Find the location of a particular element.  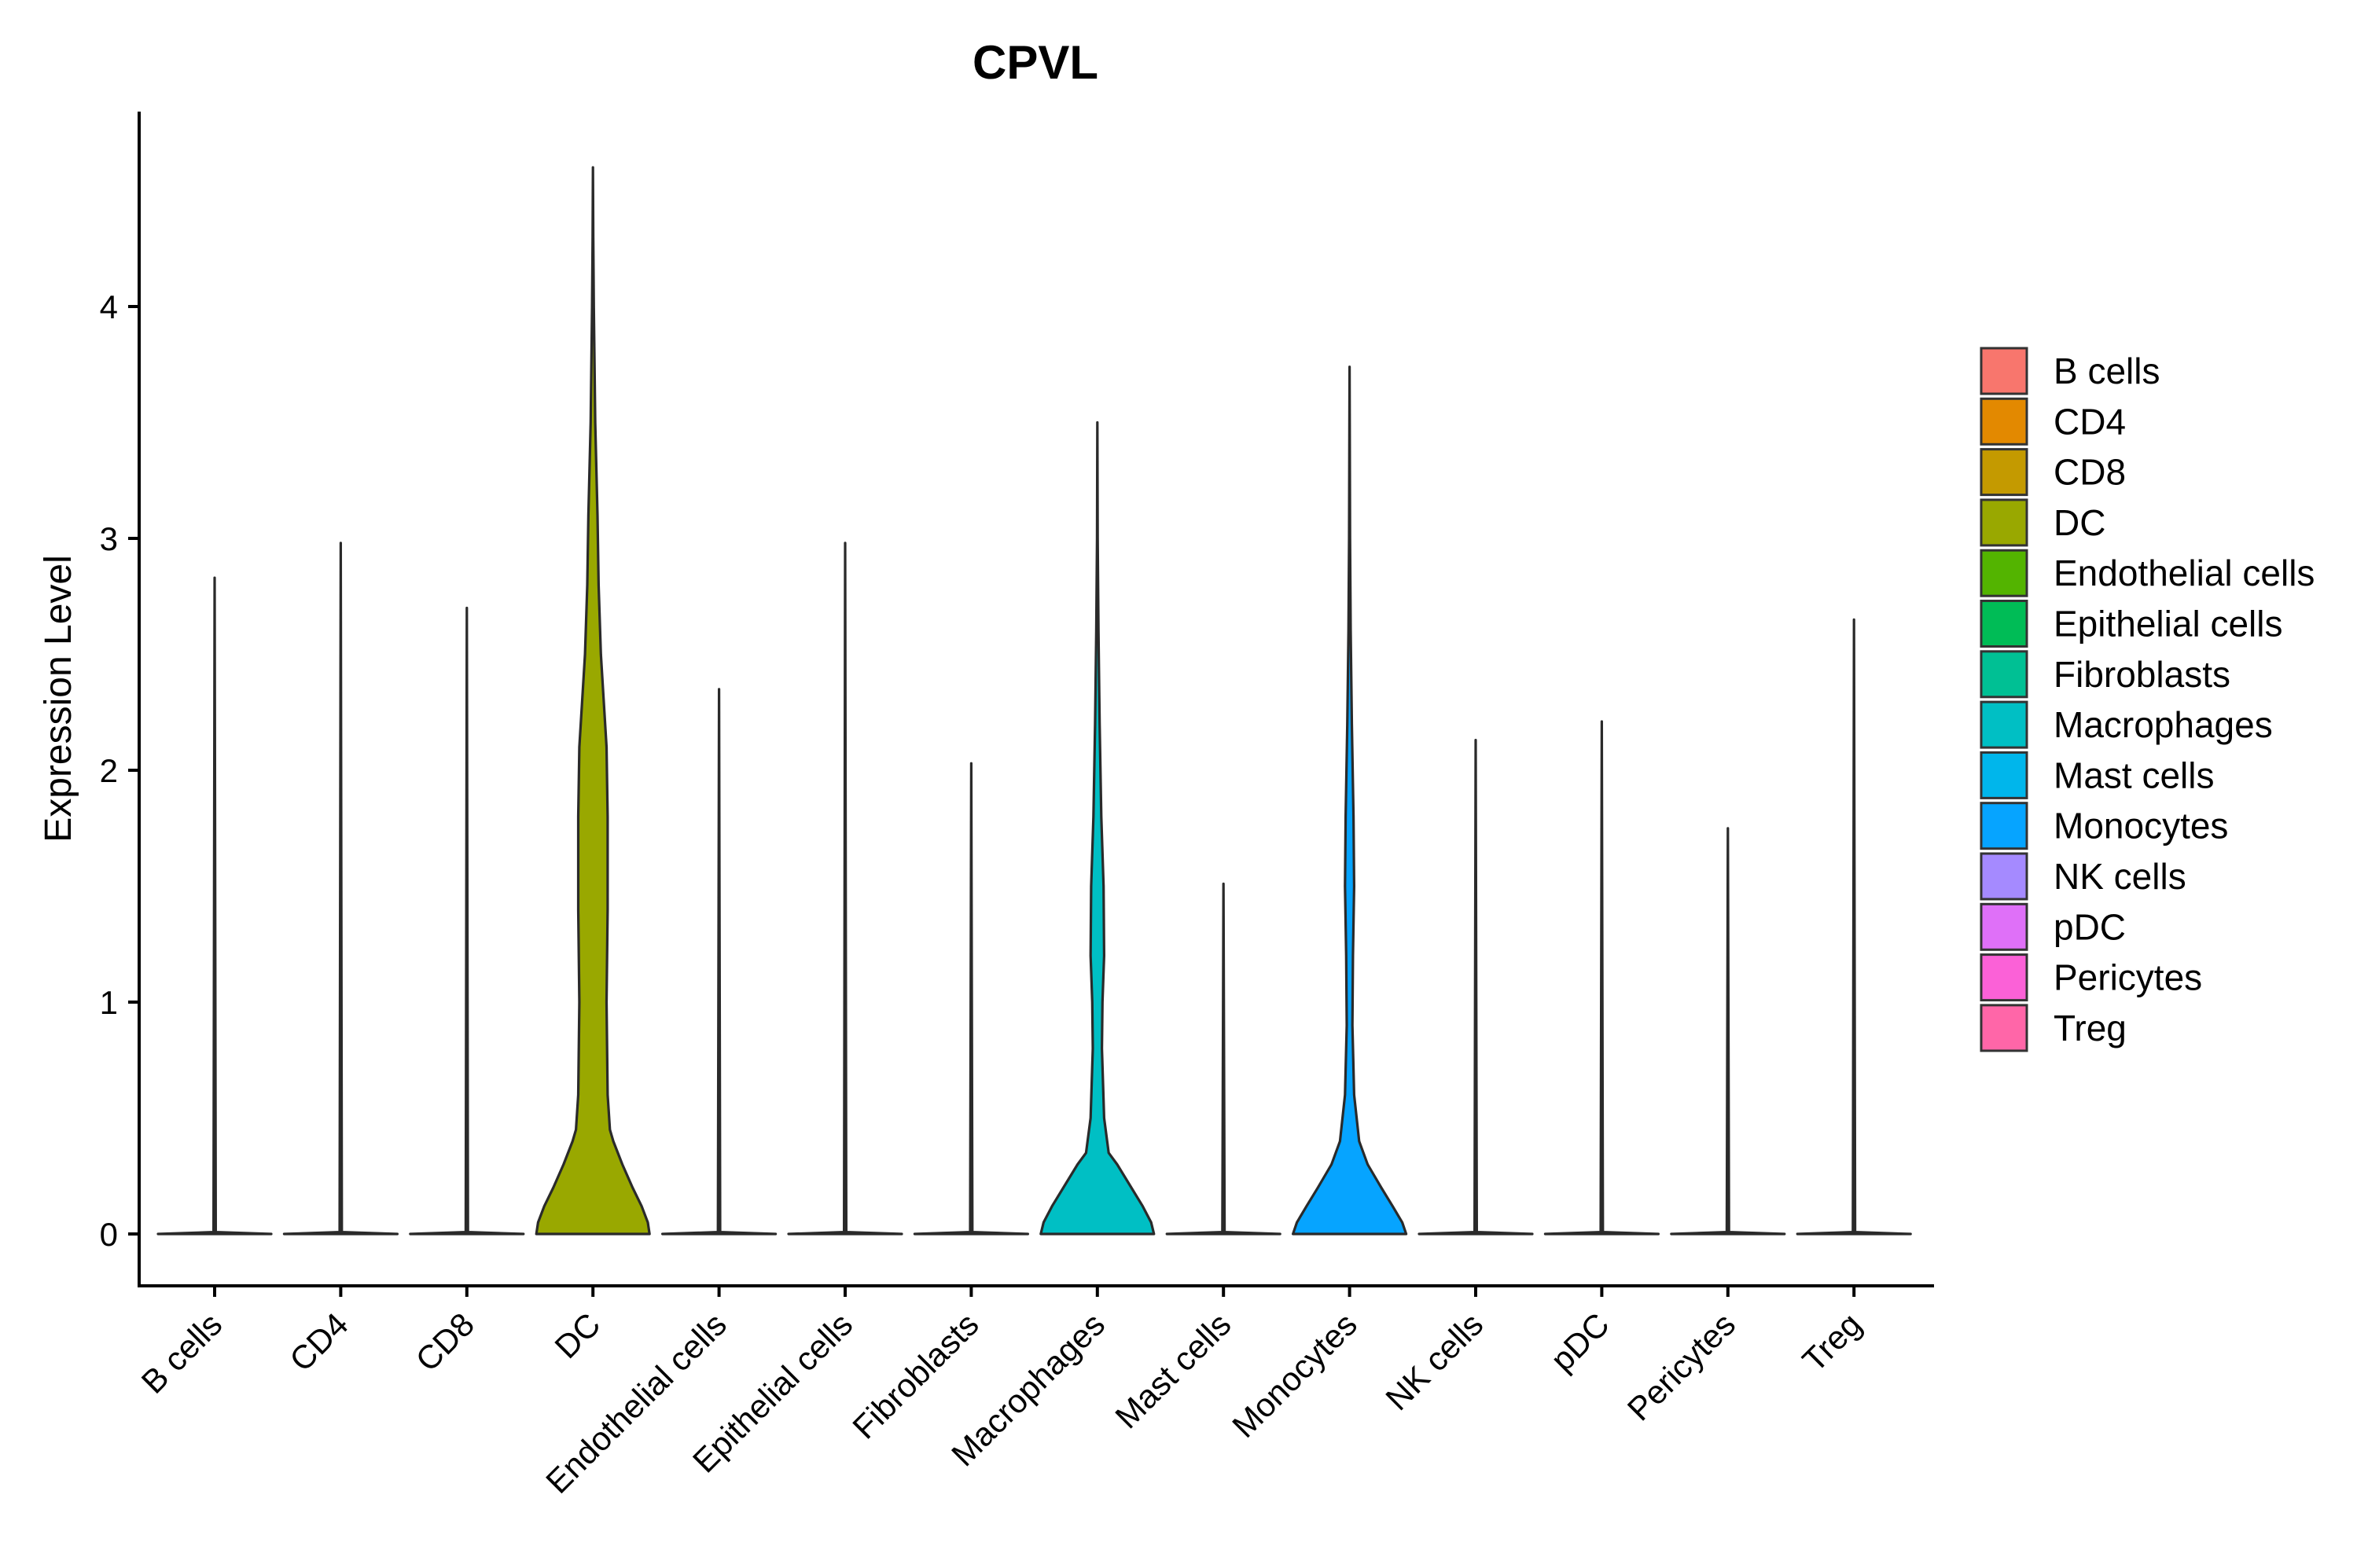

violin-epithelial-cells is located at coordinates (845, 889).